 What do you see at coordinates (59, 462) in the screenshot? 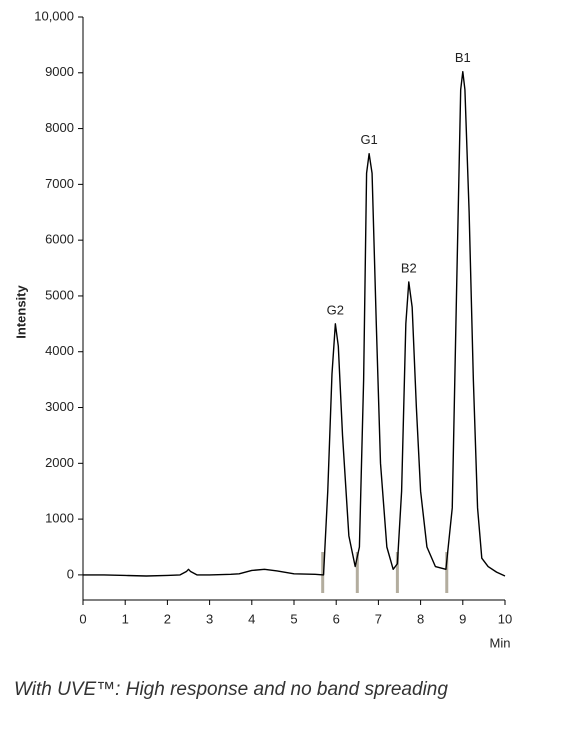
I see `y-tick-label: 2000` at bounding box center [59, 462].